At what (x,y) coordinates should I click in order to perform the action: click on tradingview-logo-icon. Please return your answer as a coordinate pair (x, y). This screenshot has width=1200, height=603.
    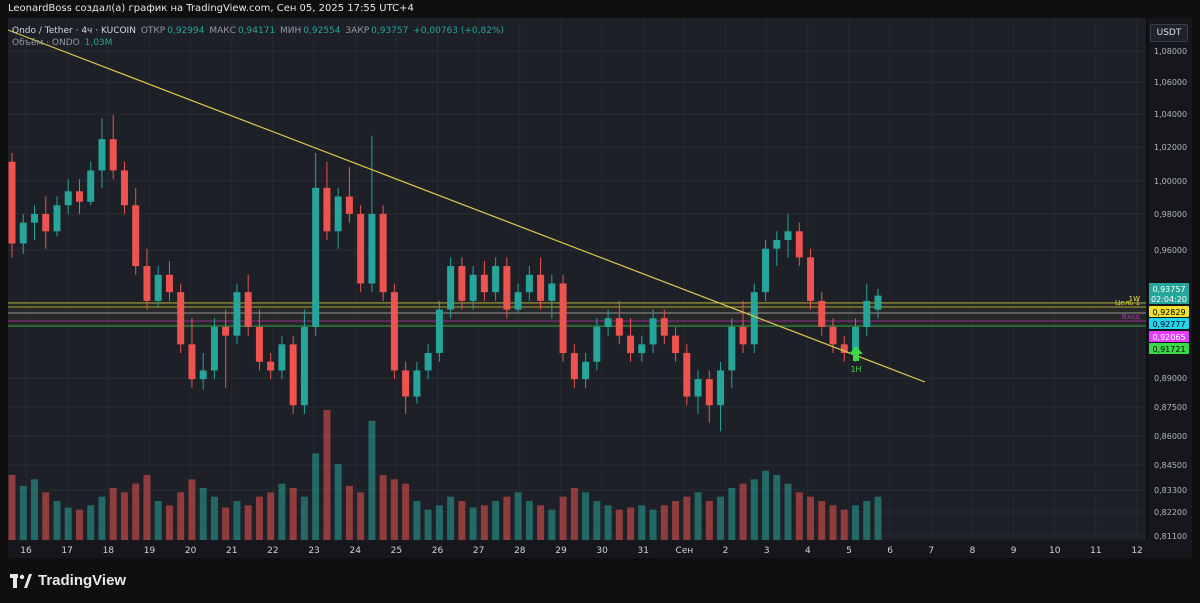
    Looking at the image, I should click on (21, 580).